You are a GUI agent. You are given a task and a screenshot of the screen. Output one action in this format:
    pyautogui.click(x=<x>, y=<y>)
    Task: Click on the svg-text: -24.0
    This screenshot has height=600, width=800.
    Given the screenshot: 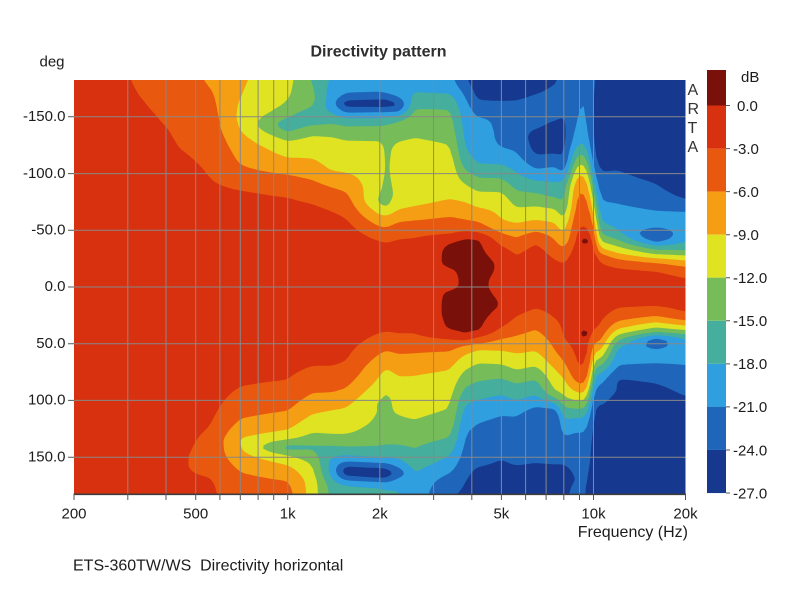 What is the action you would take?
    pyautogui.click(x=750, y=450)
    